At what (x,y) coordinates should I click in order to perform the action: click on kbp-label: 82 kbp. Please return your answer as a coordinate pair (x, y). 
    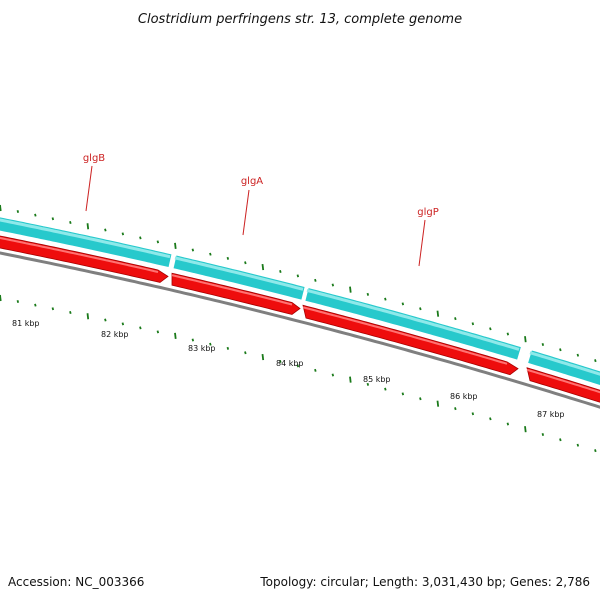
    Looking at the image, I should click on (115, 334).